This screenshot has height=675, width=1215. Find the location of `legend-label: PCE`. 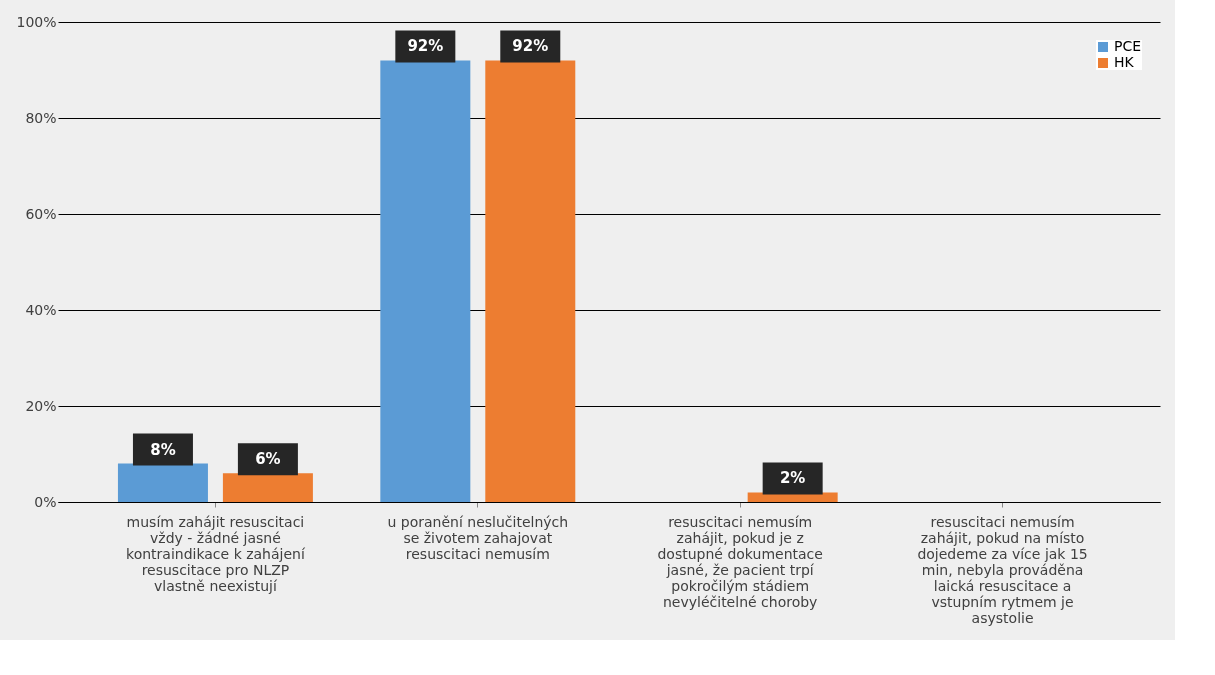

legend-label: PCE is located at coordinates (1128, 46).